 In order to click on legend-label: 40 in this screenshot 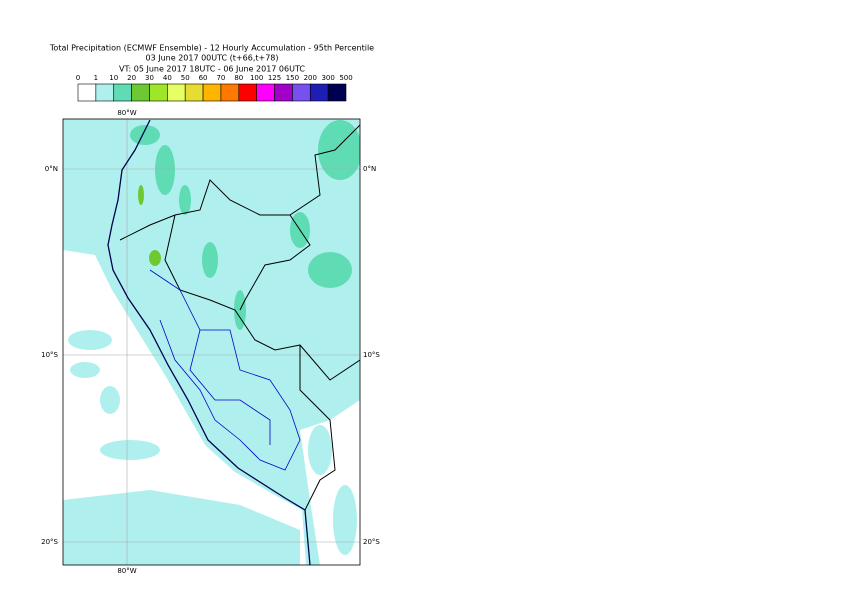, I will do `click(167, 78)`.